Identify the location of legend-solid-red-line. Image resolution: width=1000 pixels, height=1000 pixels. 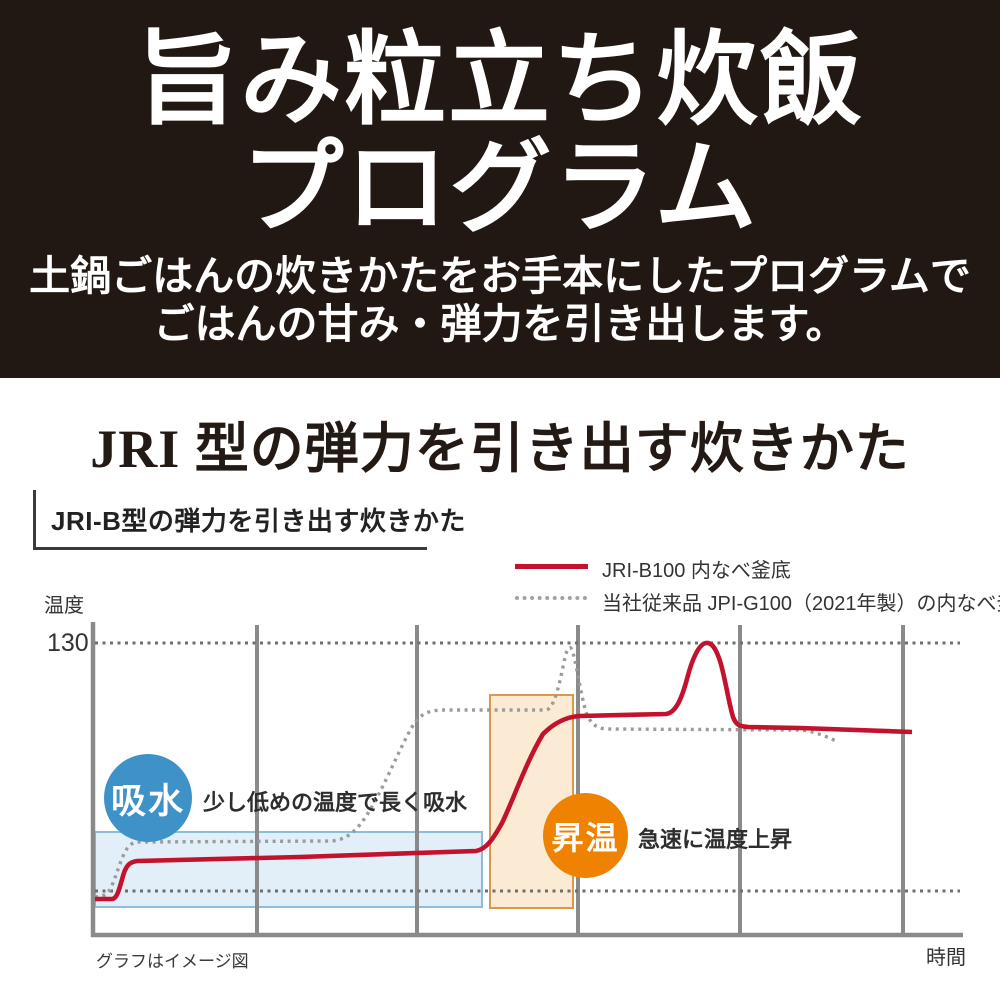
(551, 566).